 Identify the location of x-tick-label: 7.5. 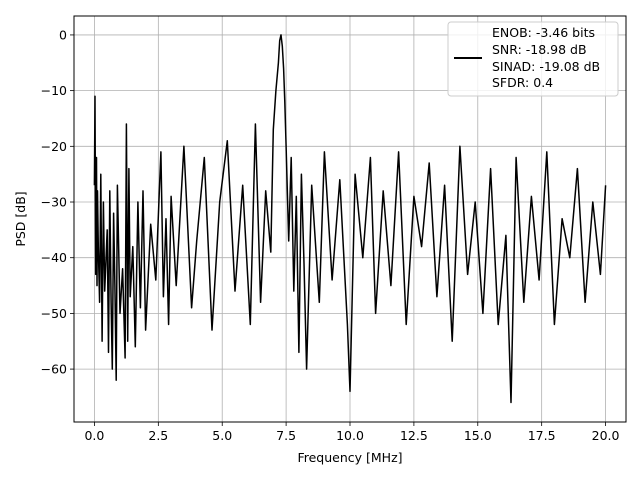
(286, 435).